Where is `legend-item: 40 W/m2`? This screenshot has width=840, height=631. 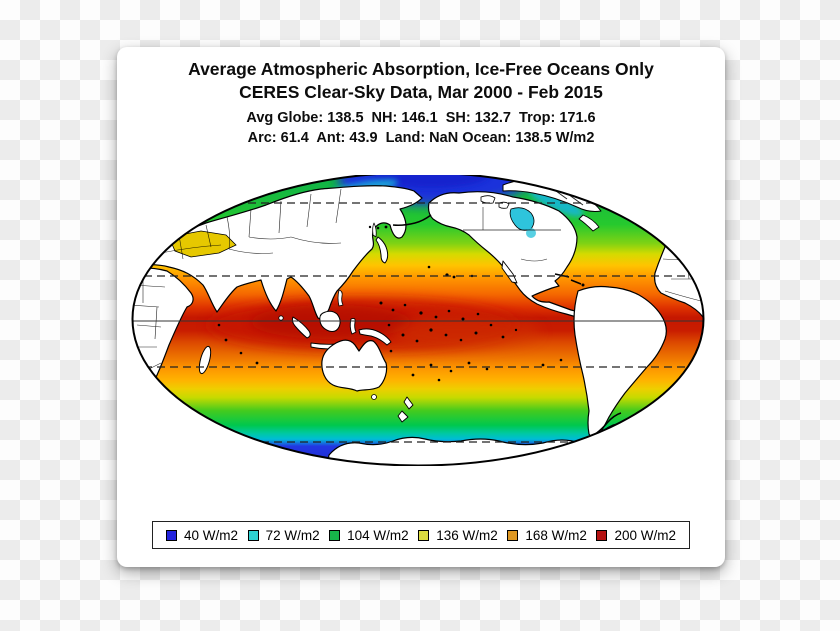 legend-item: 40 W/m2 is located at coordinates (202, 535).